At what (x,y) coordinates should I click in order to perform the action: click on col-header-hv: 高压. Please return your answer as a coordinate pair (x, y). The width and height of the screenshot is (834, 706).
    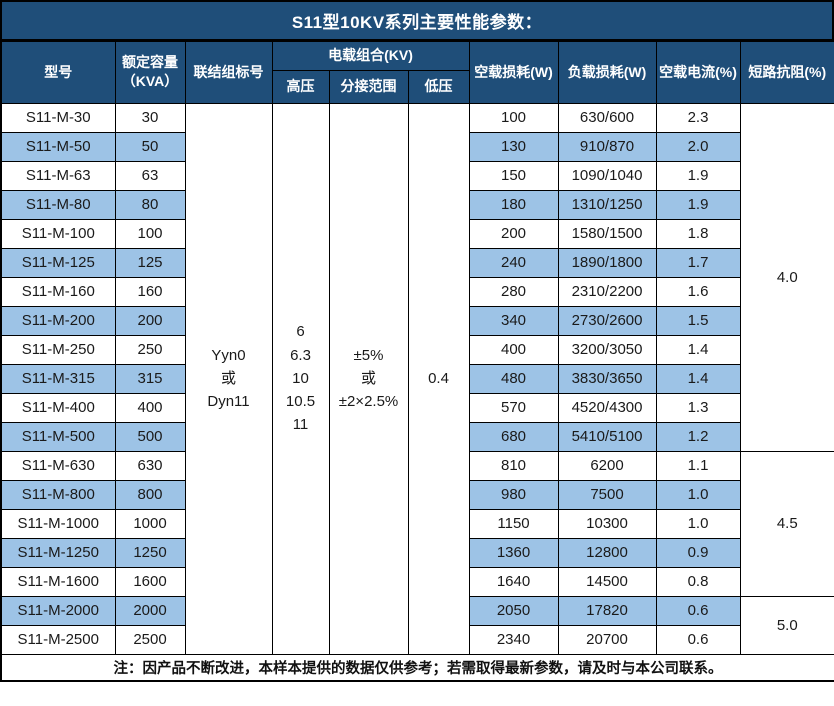
    Looking at the image, I should click on (300, 86).